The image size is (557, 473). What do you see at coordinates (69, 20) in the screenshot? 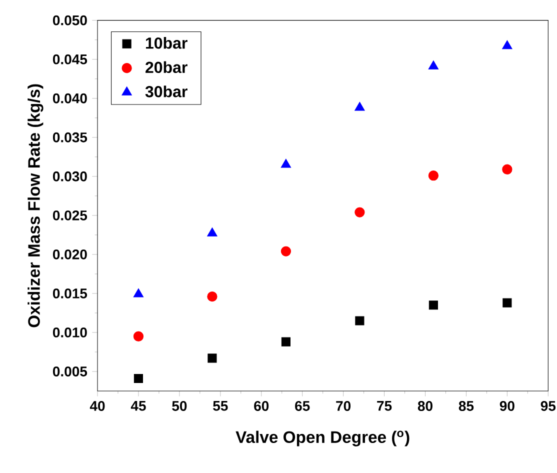
I see `y-tick-label: 0.050` at bounding box center [69, 20].